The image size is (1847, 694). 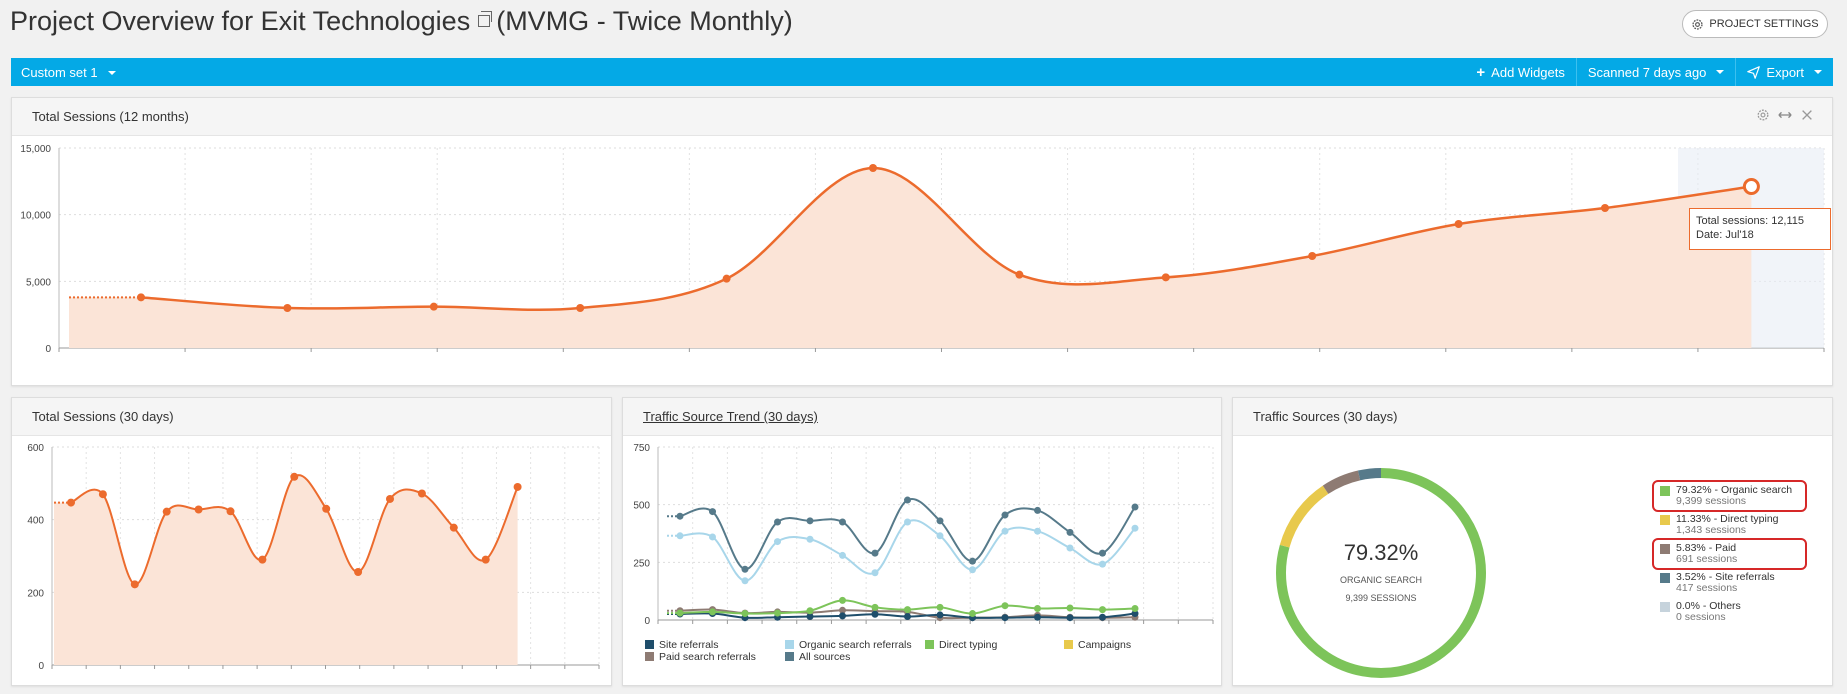 I want to click on add-widgets-button: + Add Widgets, so click(x=1520, y=72).